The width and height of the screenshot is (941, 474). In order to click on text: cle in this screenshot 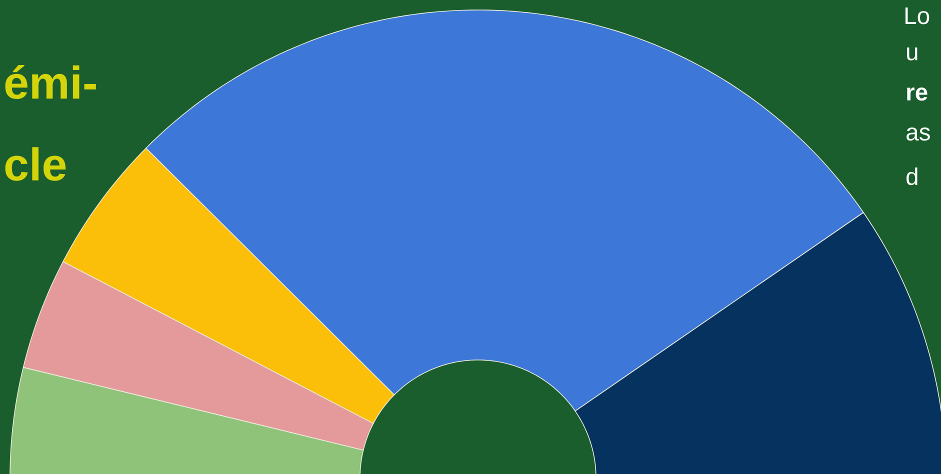, I will do `click(35, 164)`.